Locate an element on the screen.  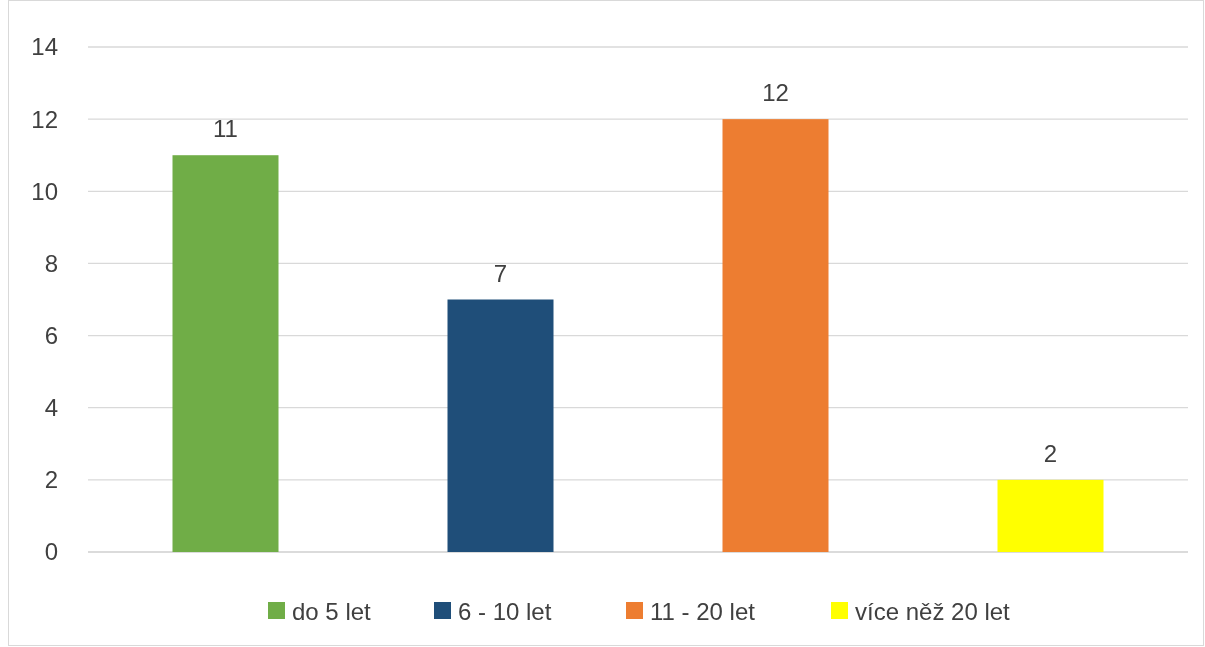
y-tick-label: 4 is located at coordinates (51, 408).